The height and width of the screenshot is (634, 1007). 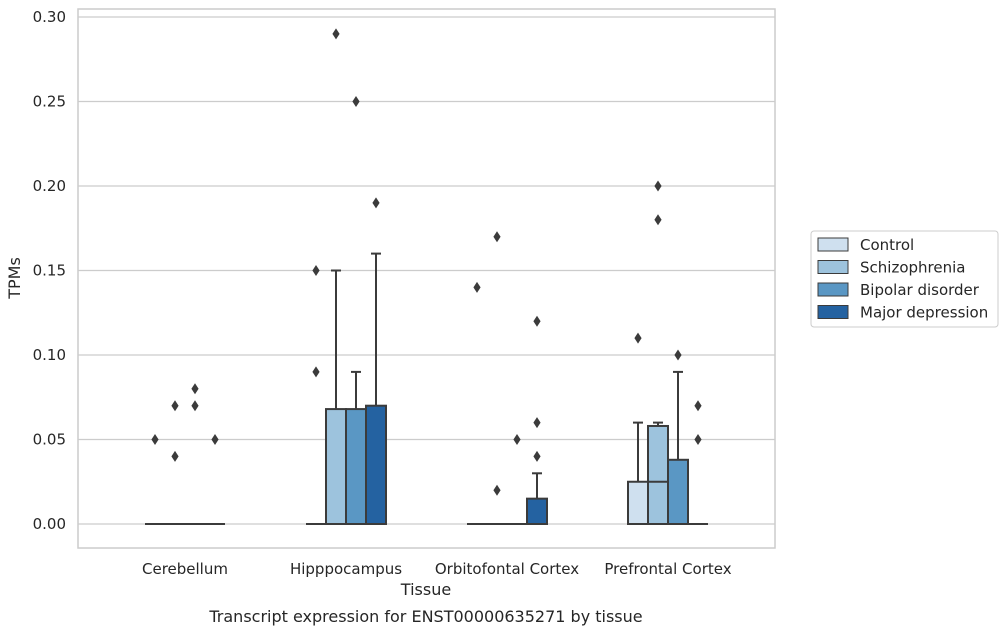 I want to click on legend-label: Schizophrenia, so click(x=912, y=268).